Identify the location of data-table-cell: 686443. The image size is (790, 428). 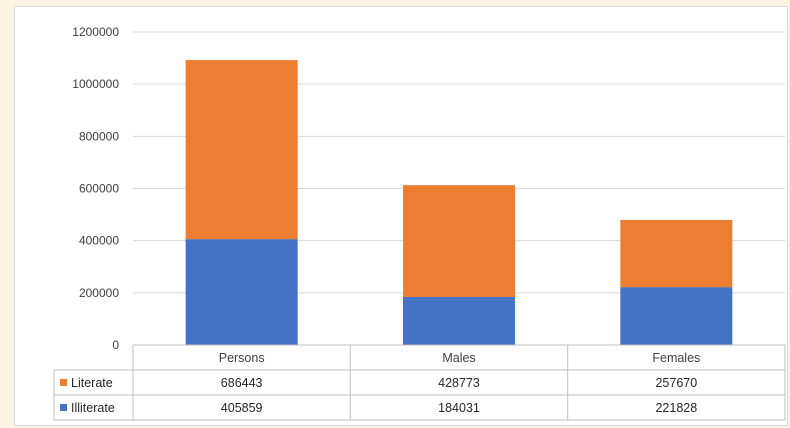
(242, 383).